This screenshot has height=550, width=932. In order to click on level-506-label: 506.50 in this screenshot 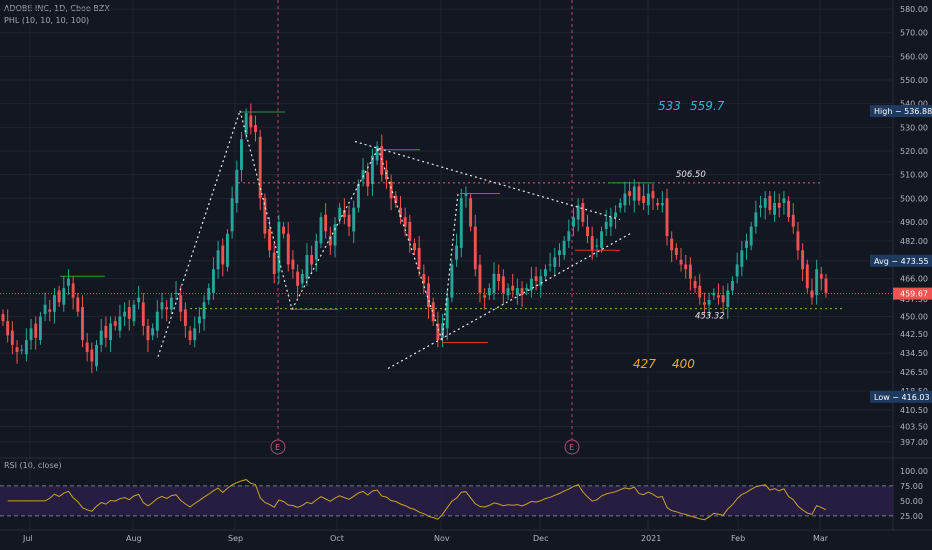, I will do `click(691, 175)`.